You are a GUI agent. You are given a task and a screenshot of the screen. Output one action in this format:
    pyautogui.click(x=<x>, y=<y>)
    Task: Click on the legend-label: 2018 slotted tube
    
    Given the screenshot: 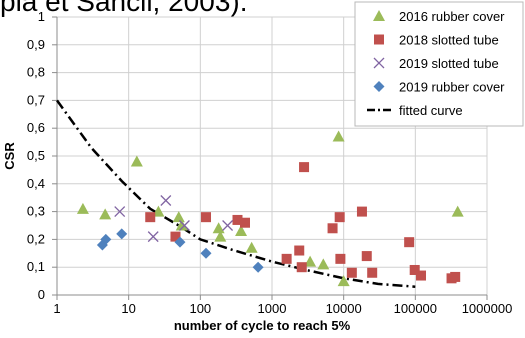 What is the action you would take?
    pyautogui.click(x=449, y=40)
    